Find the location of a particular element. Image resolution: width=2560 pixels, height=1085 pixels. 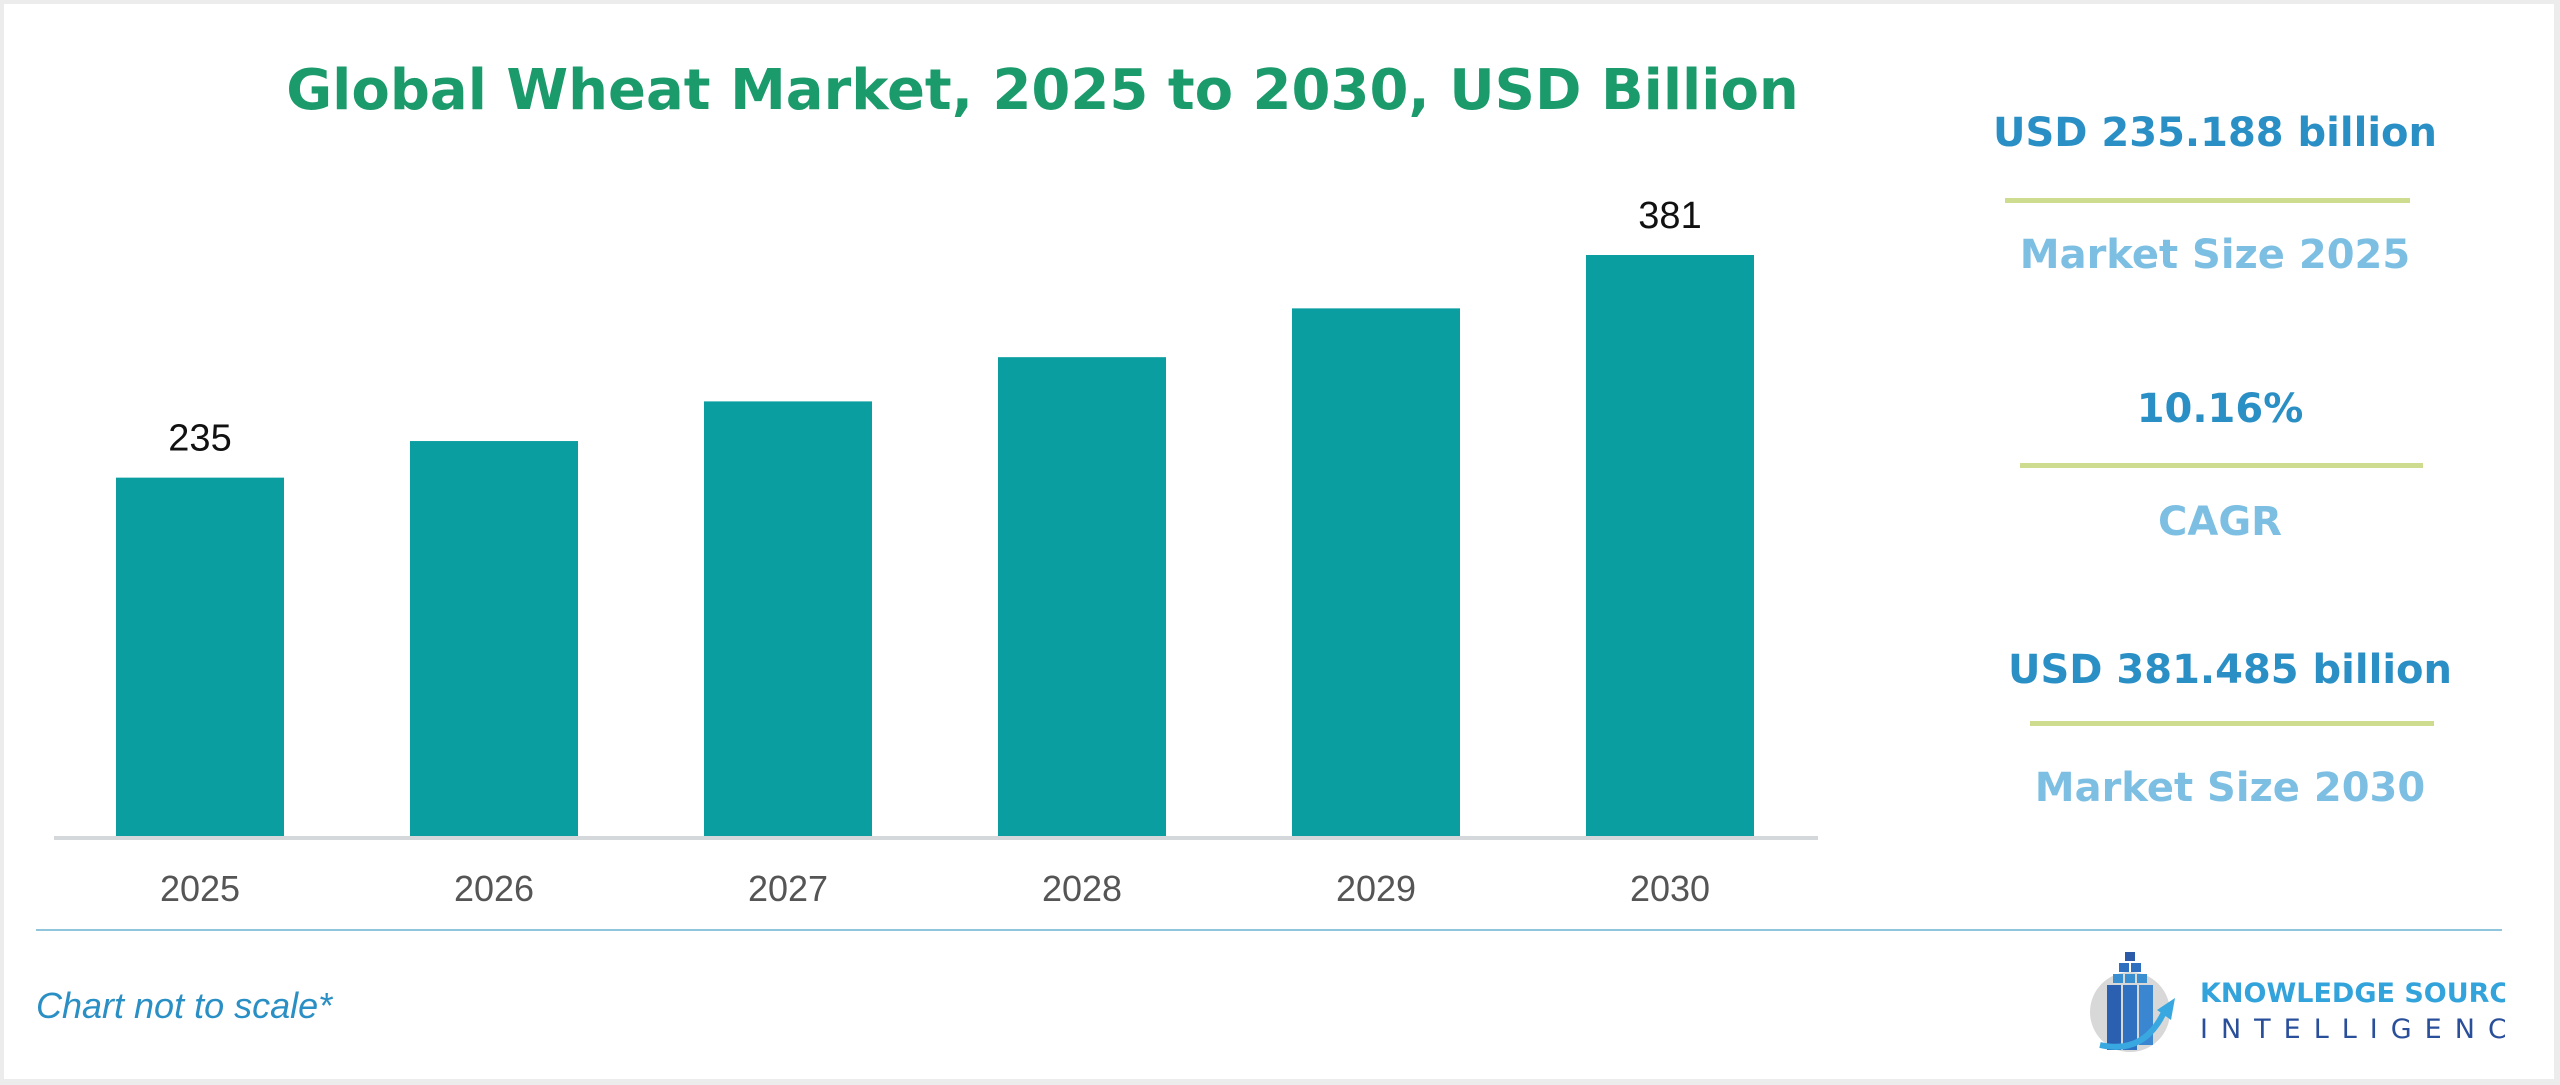

bar-2030 is located at coordinates (1670, 545).